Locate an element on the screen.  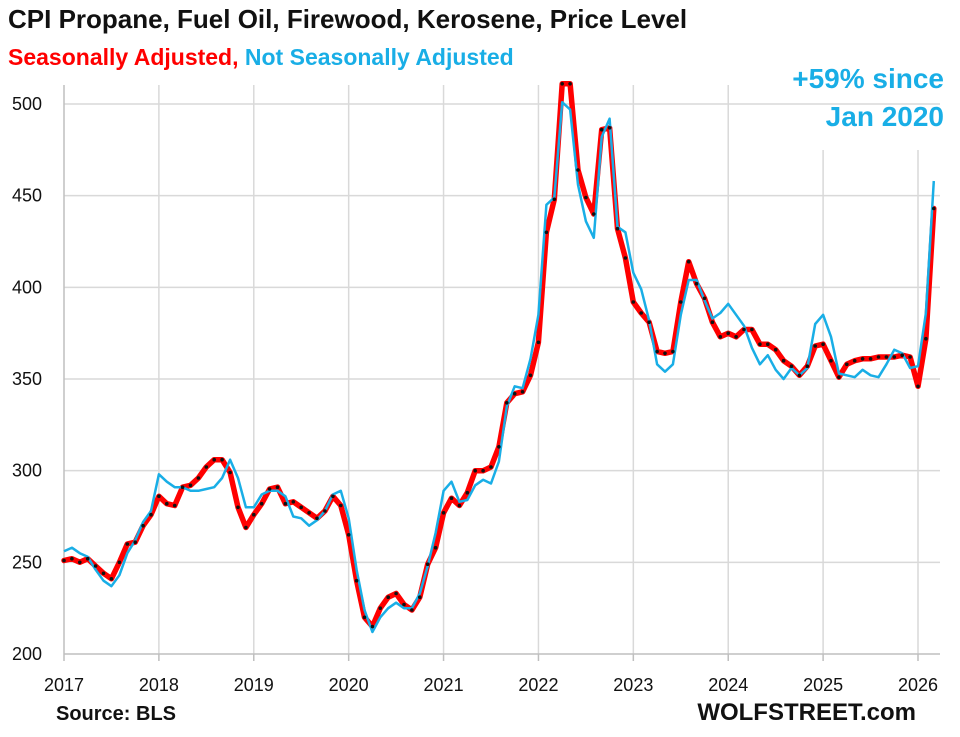
y-axis-tick-labels: 200 250 300 350 400 450 500 is located at coordinates (27, 379).